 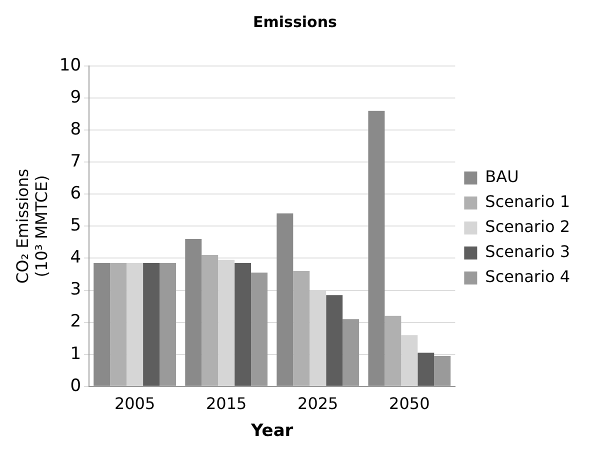 I want to click on y-tick-label: 7, so click(x=76, y=162).